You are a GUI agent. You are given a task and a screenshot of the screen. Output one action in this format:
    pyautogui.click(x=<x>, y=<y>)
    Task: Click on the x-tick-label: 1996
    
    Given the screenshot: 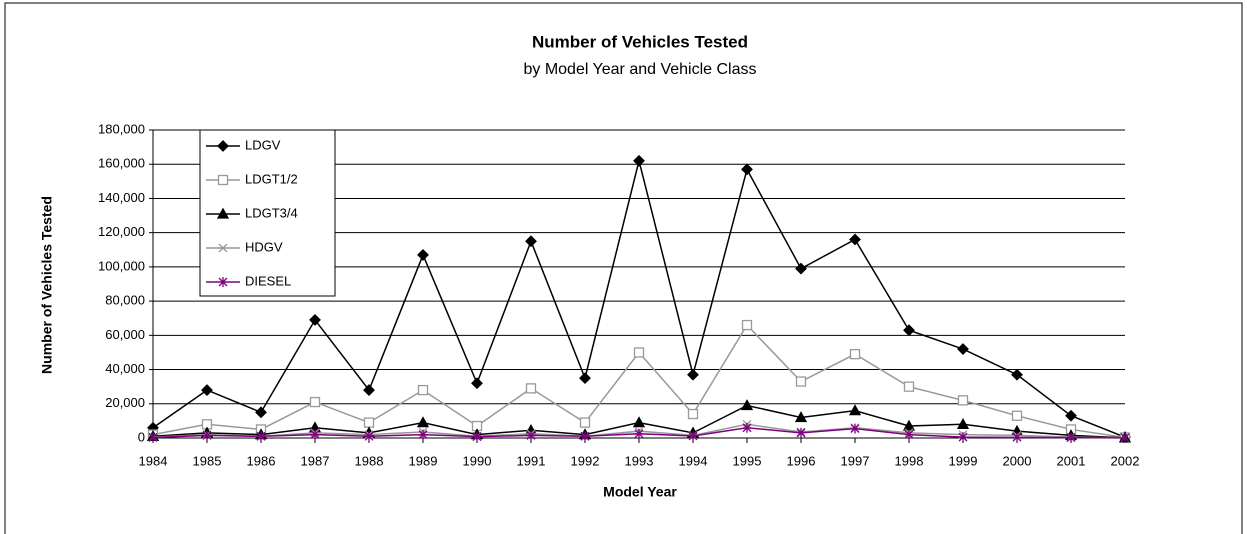 What is the action you would take?
    pyautogui.click(x=801, y=460)
    